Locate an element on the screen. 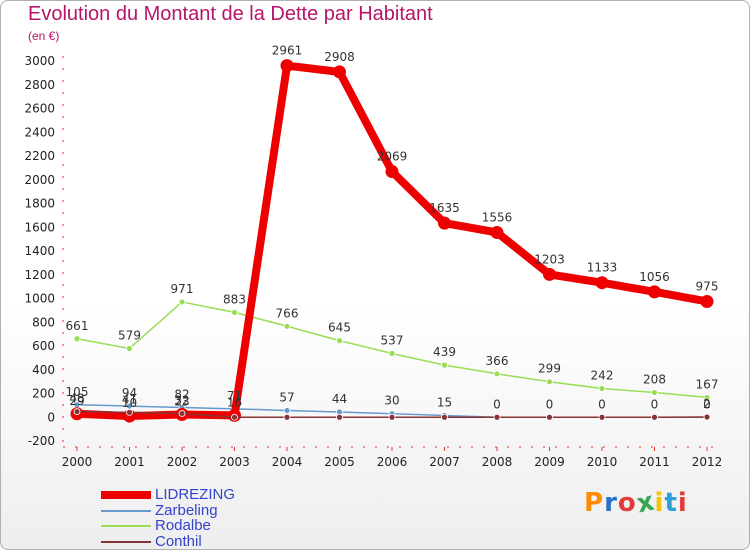 Image resolution: width=750 pixels, height=550 pixels. y-tick-label: 1600 is located at coordinates (39, 227).